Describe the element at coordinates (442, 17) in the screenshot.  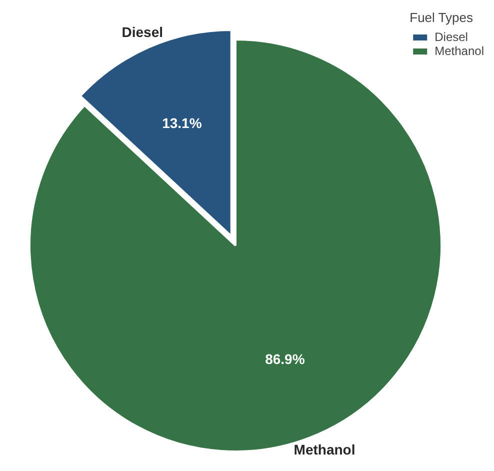
I see `legend-title: Fuel Types` at that location.